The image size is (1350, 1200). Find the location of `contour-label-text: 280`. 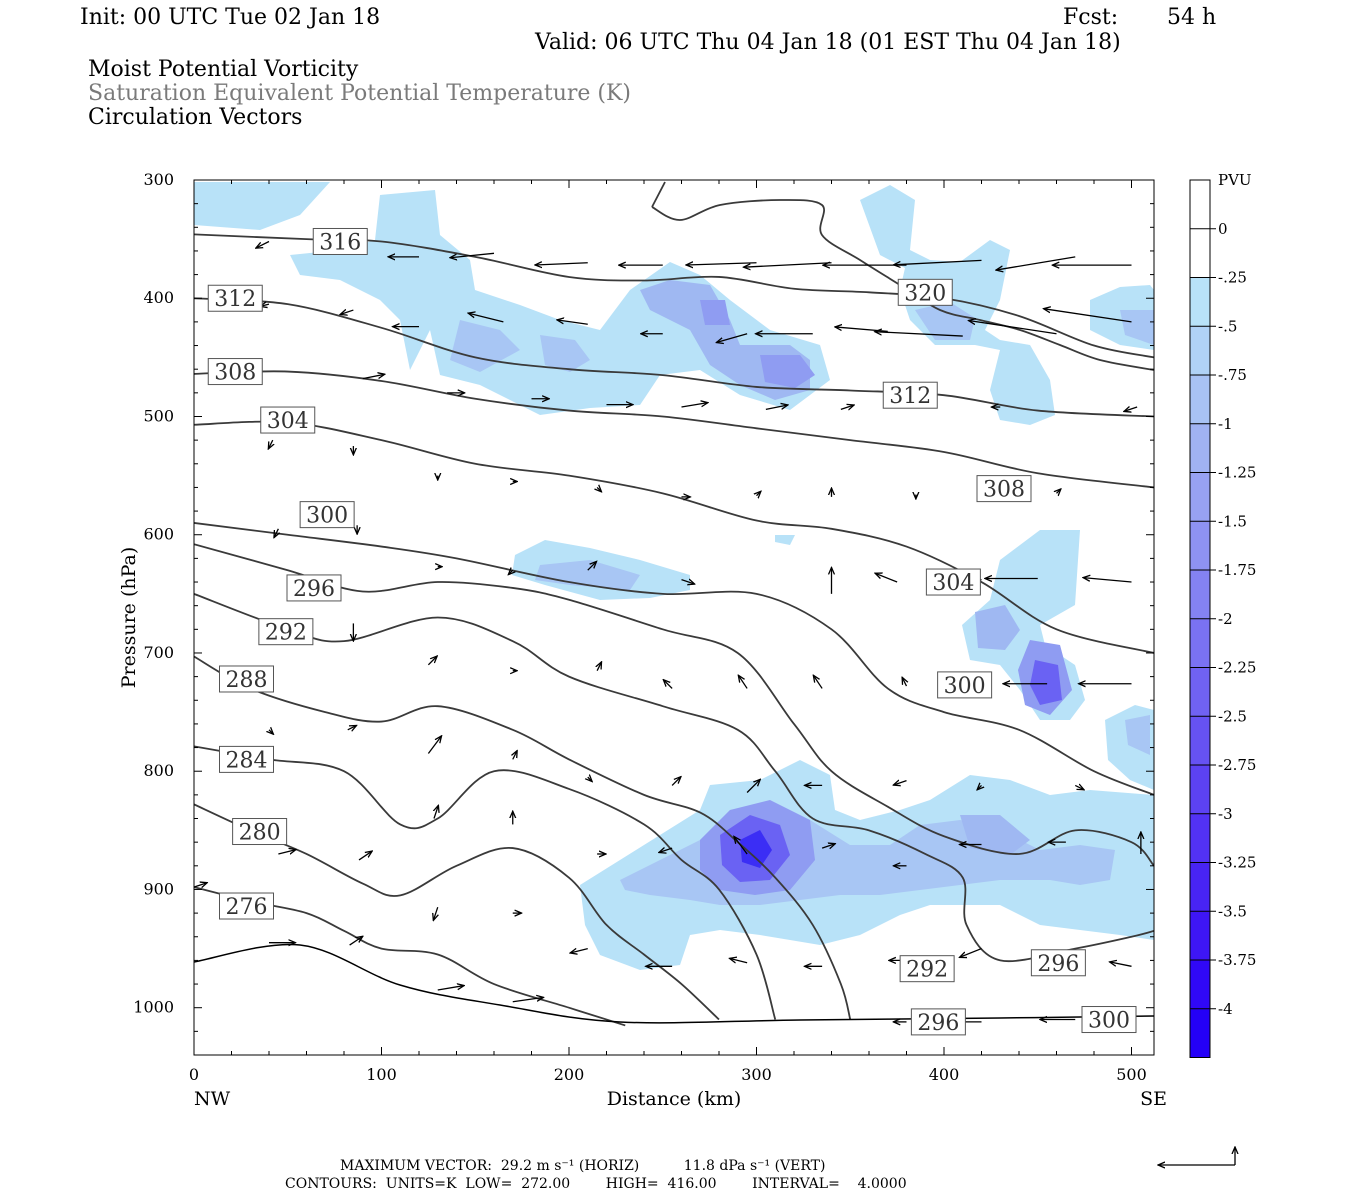

contour-label-text: 280 is located at coordinates (260, 833).